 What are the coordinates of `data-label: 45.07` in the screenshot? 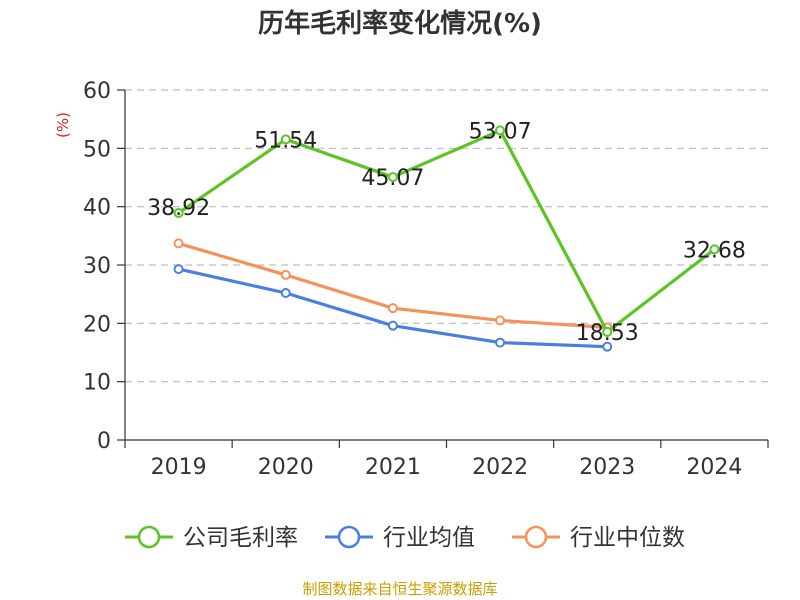 It's located at (392, 178).